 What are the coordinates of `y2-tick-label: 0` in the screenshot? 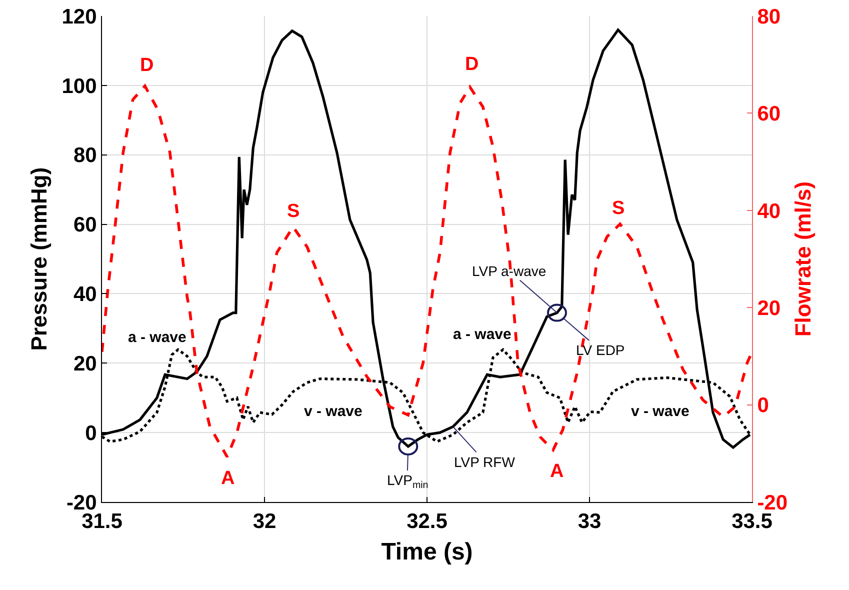 It's located at (763, 406).